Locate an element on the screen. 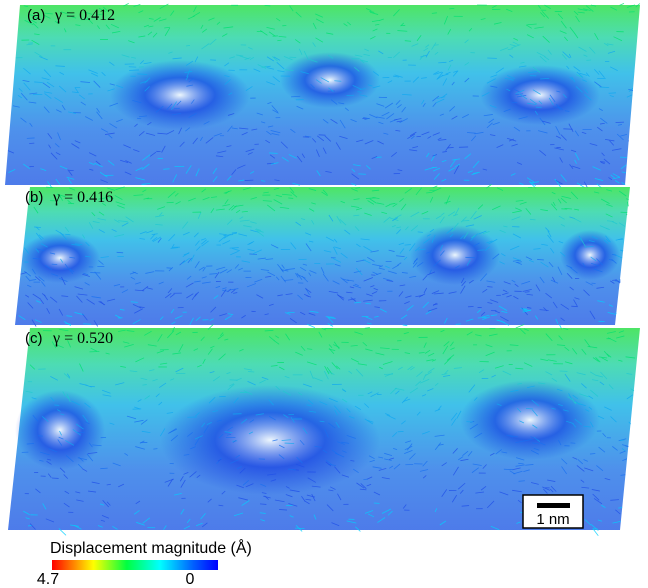 The height and width of the screenshot is (588, 648). vortex is located at coordinates (180, 95).